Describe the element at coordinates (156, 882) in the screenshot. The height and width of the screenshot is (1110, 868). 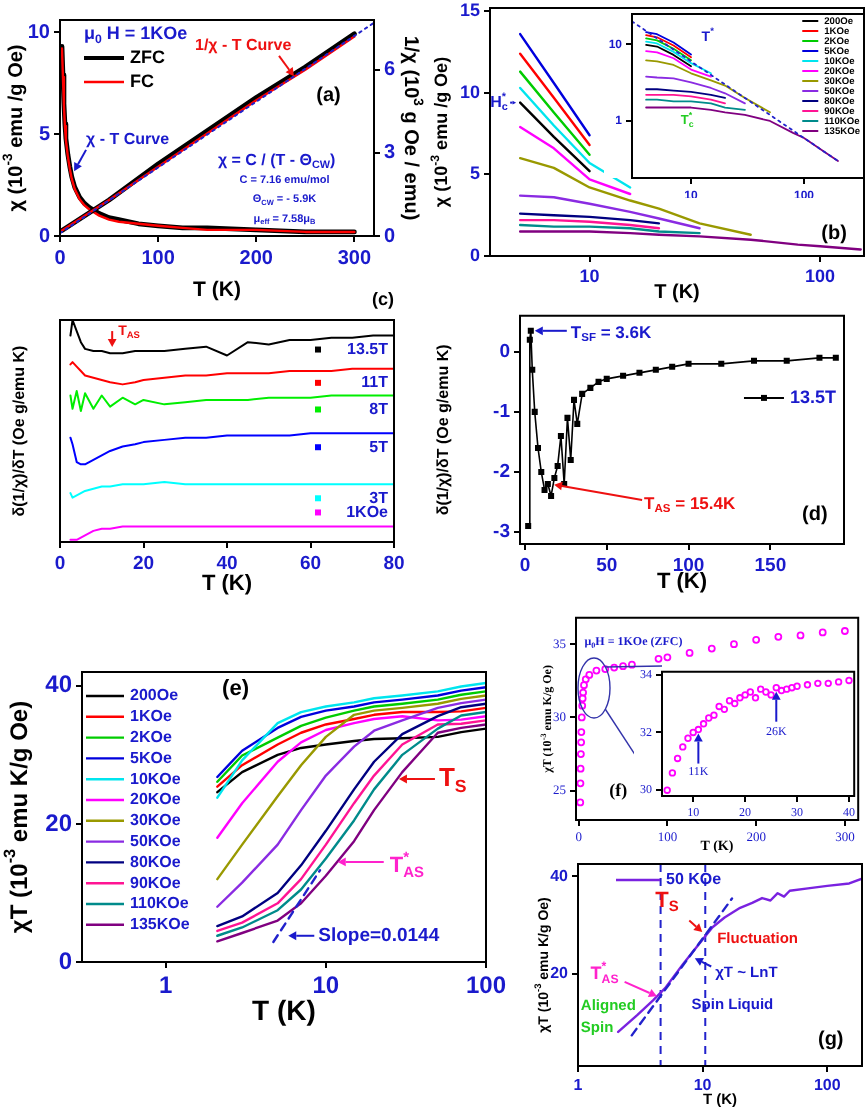
I see `legend-label: 90KOe` at that location.